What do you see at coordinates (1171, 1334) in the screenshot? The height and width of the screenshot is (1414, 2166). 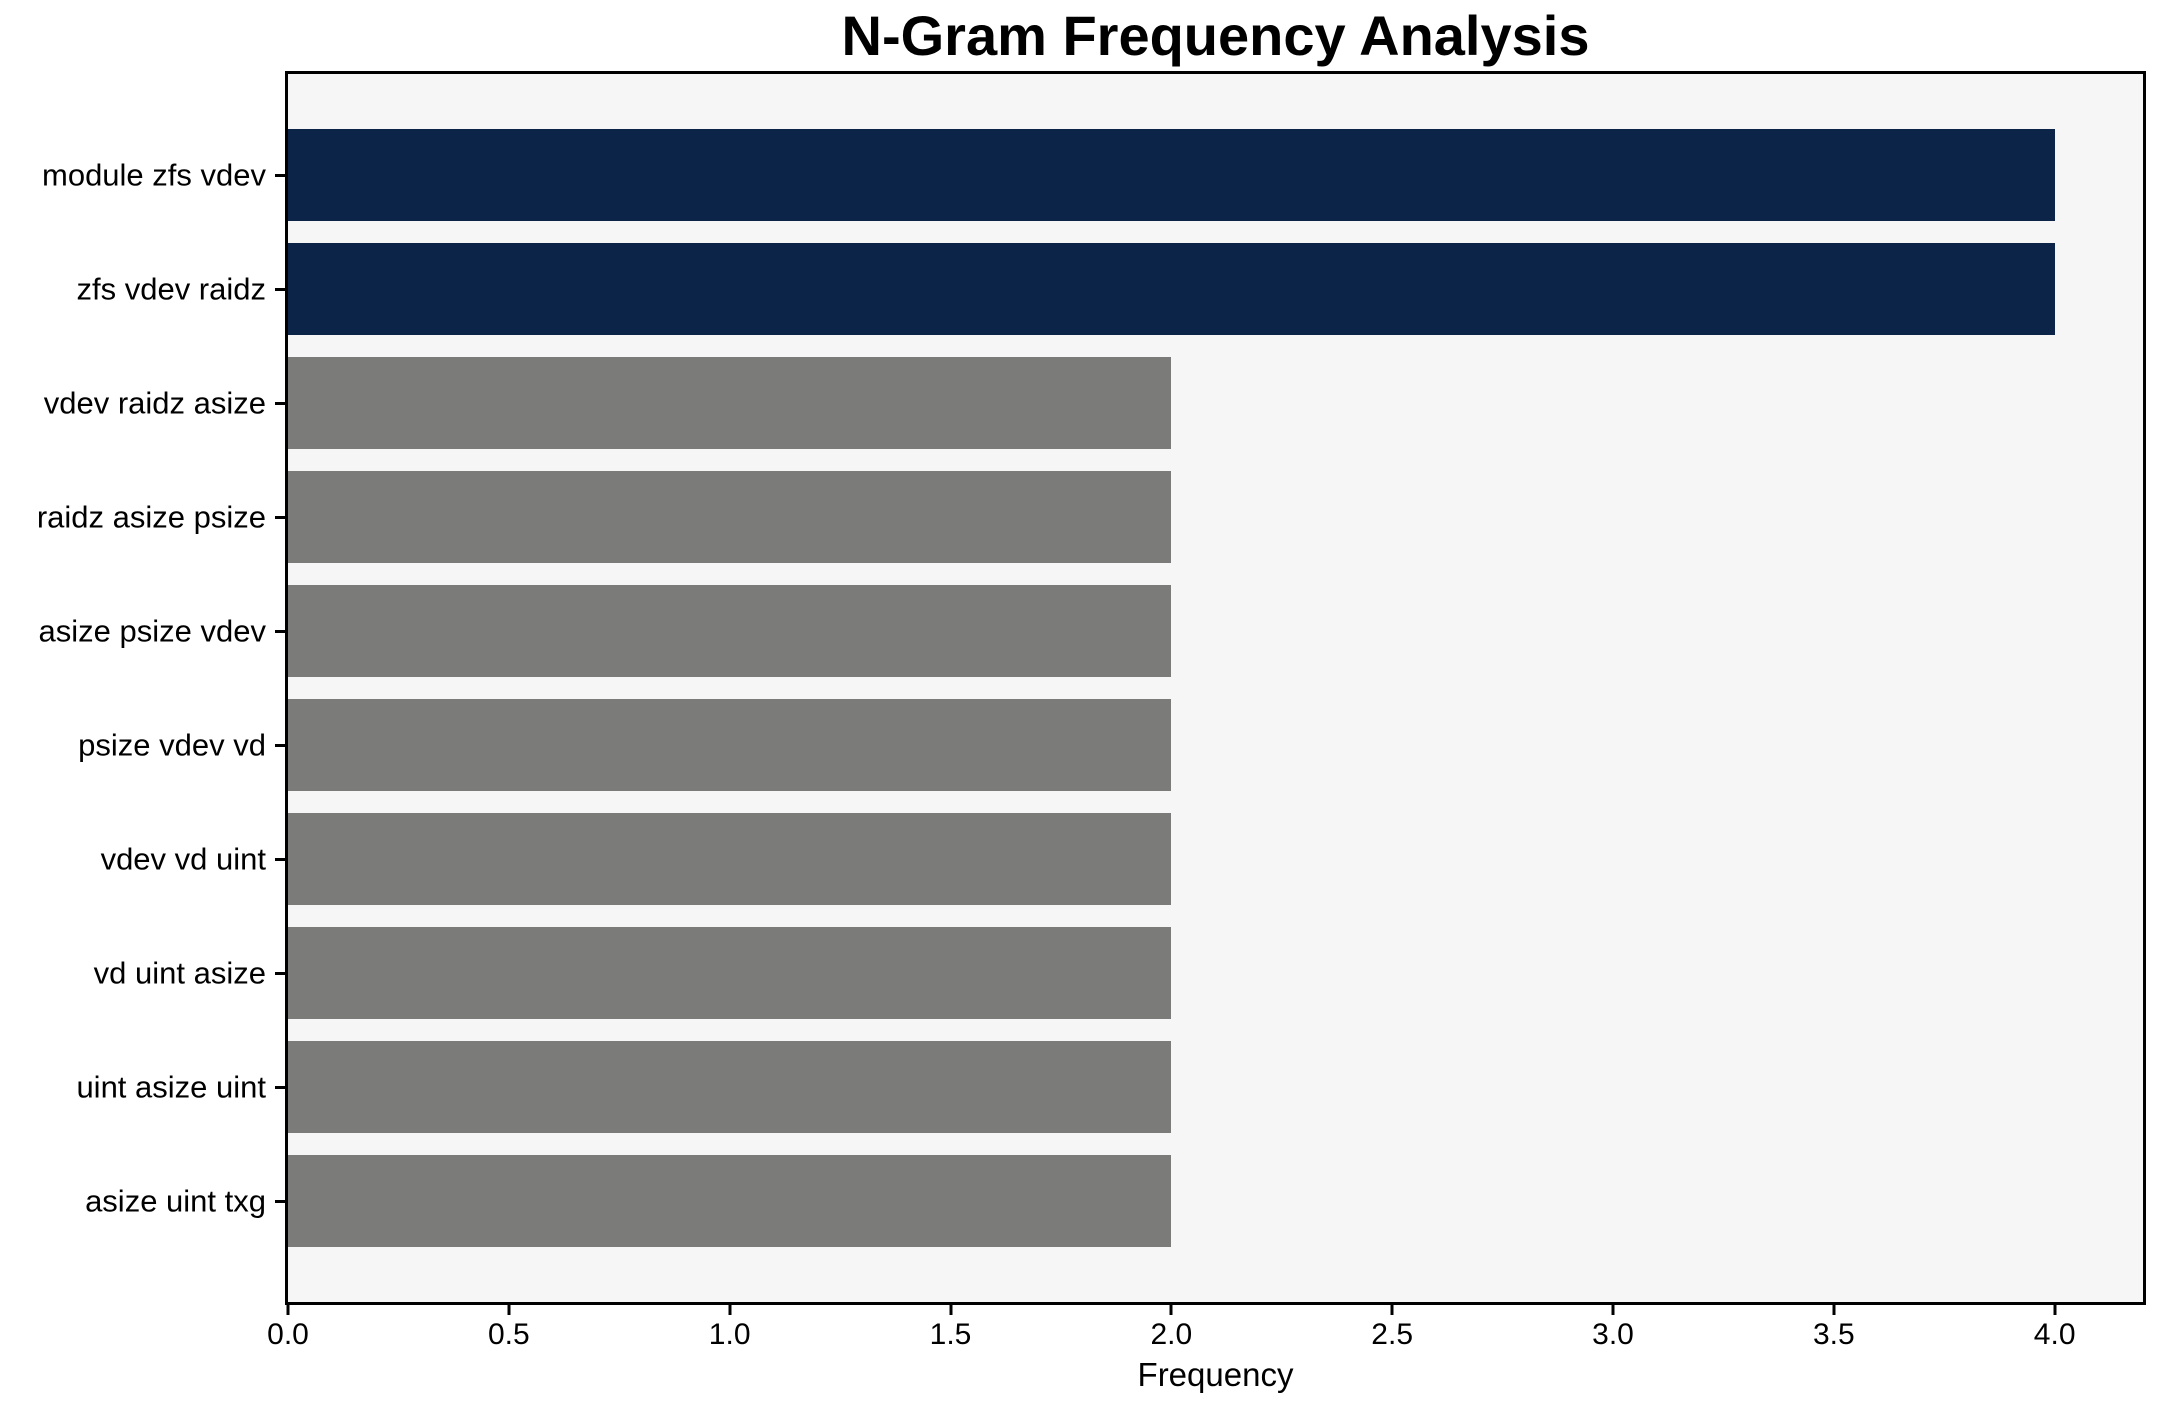 I see `x-tick-label: 2.0` at bounding box center [1171, 1334].